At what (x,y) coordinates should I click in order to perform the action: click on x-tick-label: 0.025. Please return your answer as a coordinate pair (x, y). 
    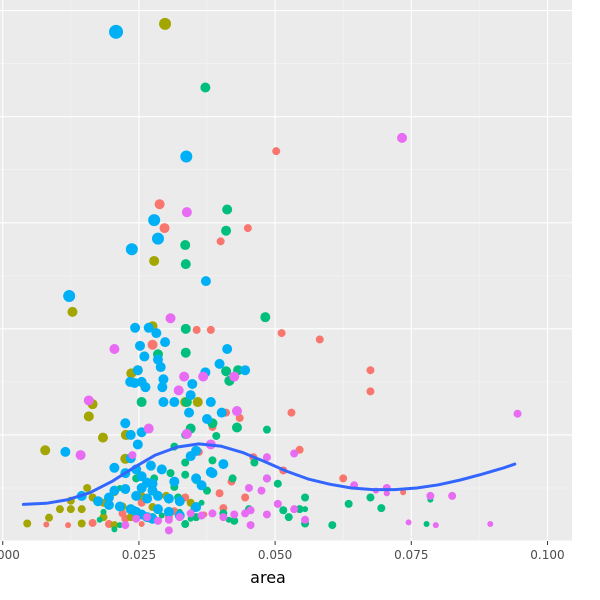
    Looking at the image, I should click on (139, 555).